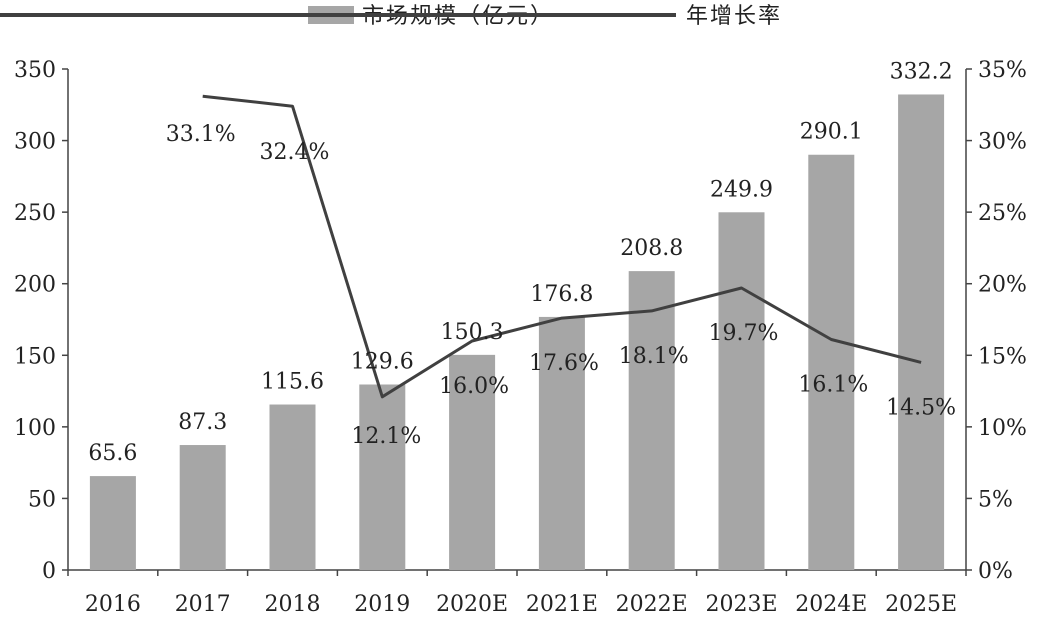 Image resolution: width=1052 pixels, height=623 pixels. I want to click on left-tick-label: 100, so click(35, 428).